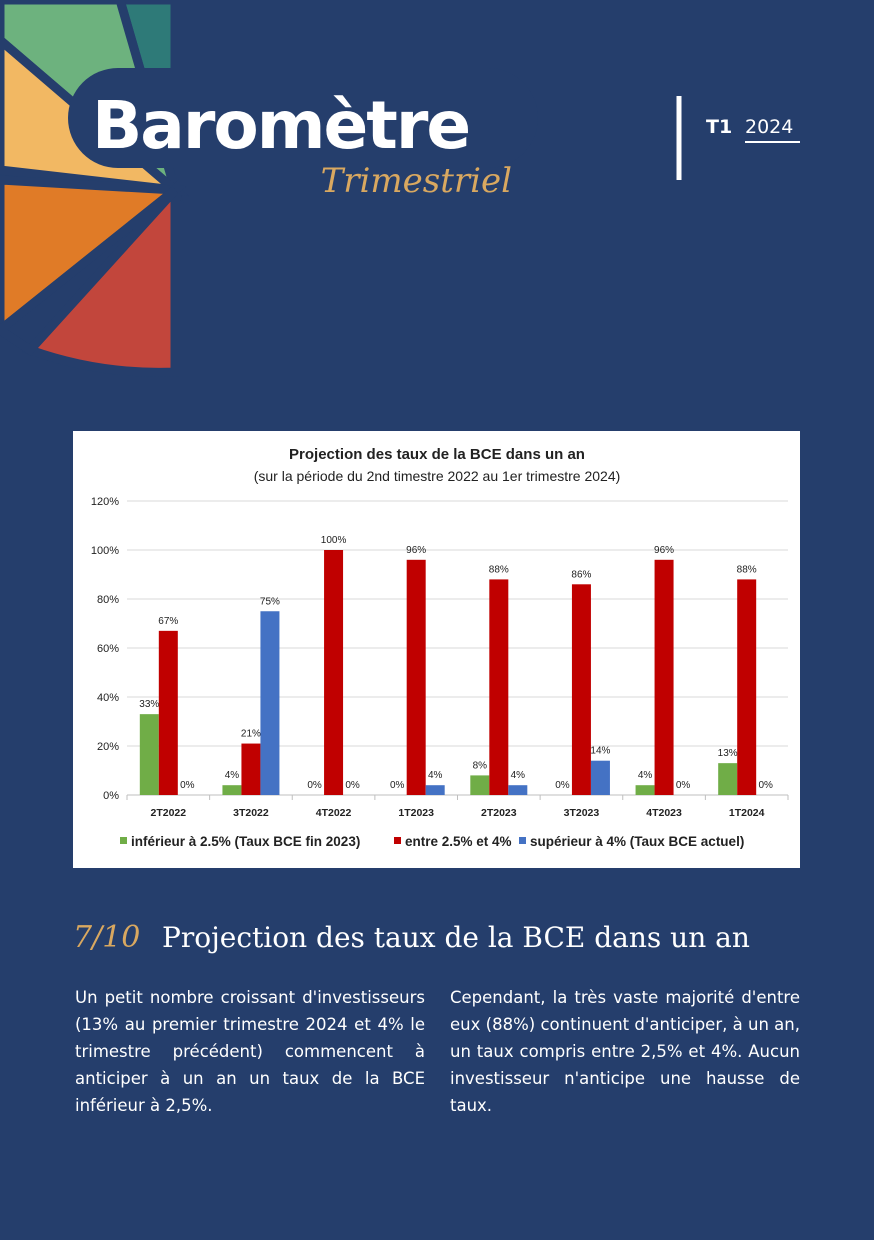  What do you see at coordinates (480, 765) in the screenshot?
I see `data-label: 8%` at bounding box center [480, 765].